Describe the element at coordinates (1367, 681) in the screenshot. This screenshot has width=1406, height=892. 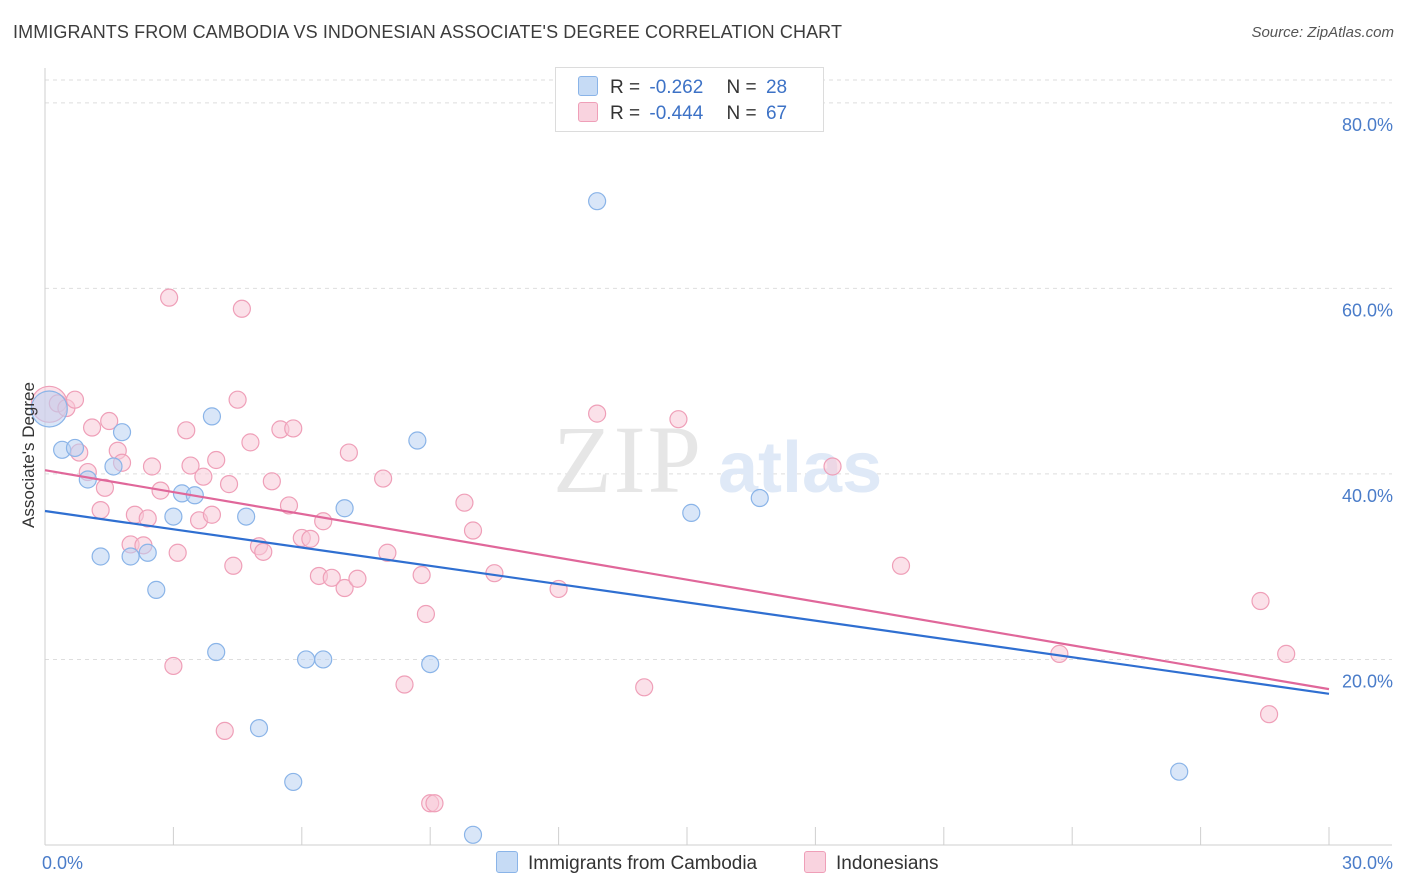
I see `y-tick-label: 20.0%` at that location.